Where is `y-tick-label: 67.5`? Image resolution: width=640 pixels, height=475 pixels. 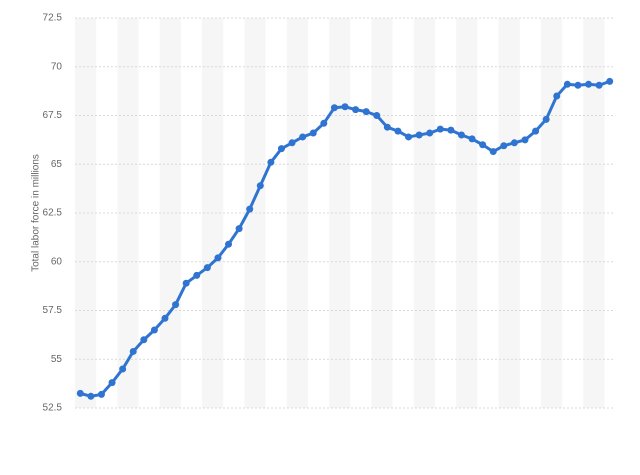
y-tick-label: 67.5 is located at coordinates (53, 115).